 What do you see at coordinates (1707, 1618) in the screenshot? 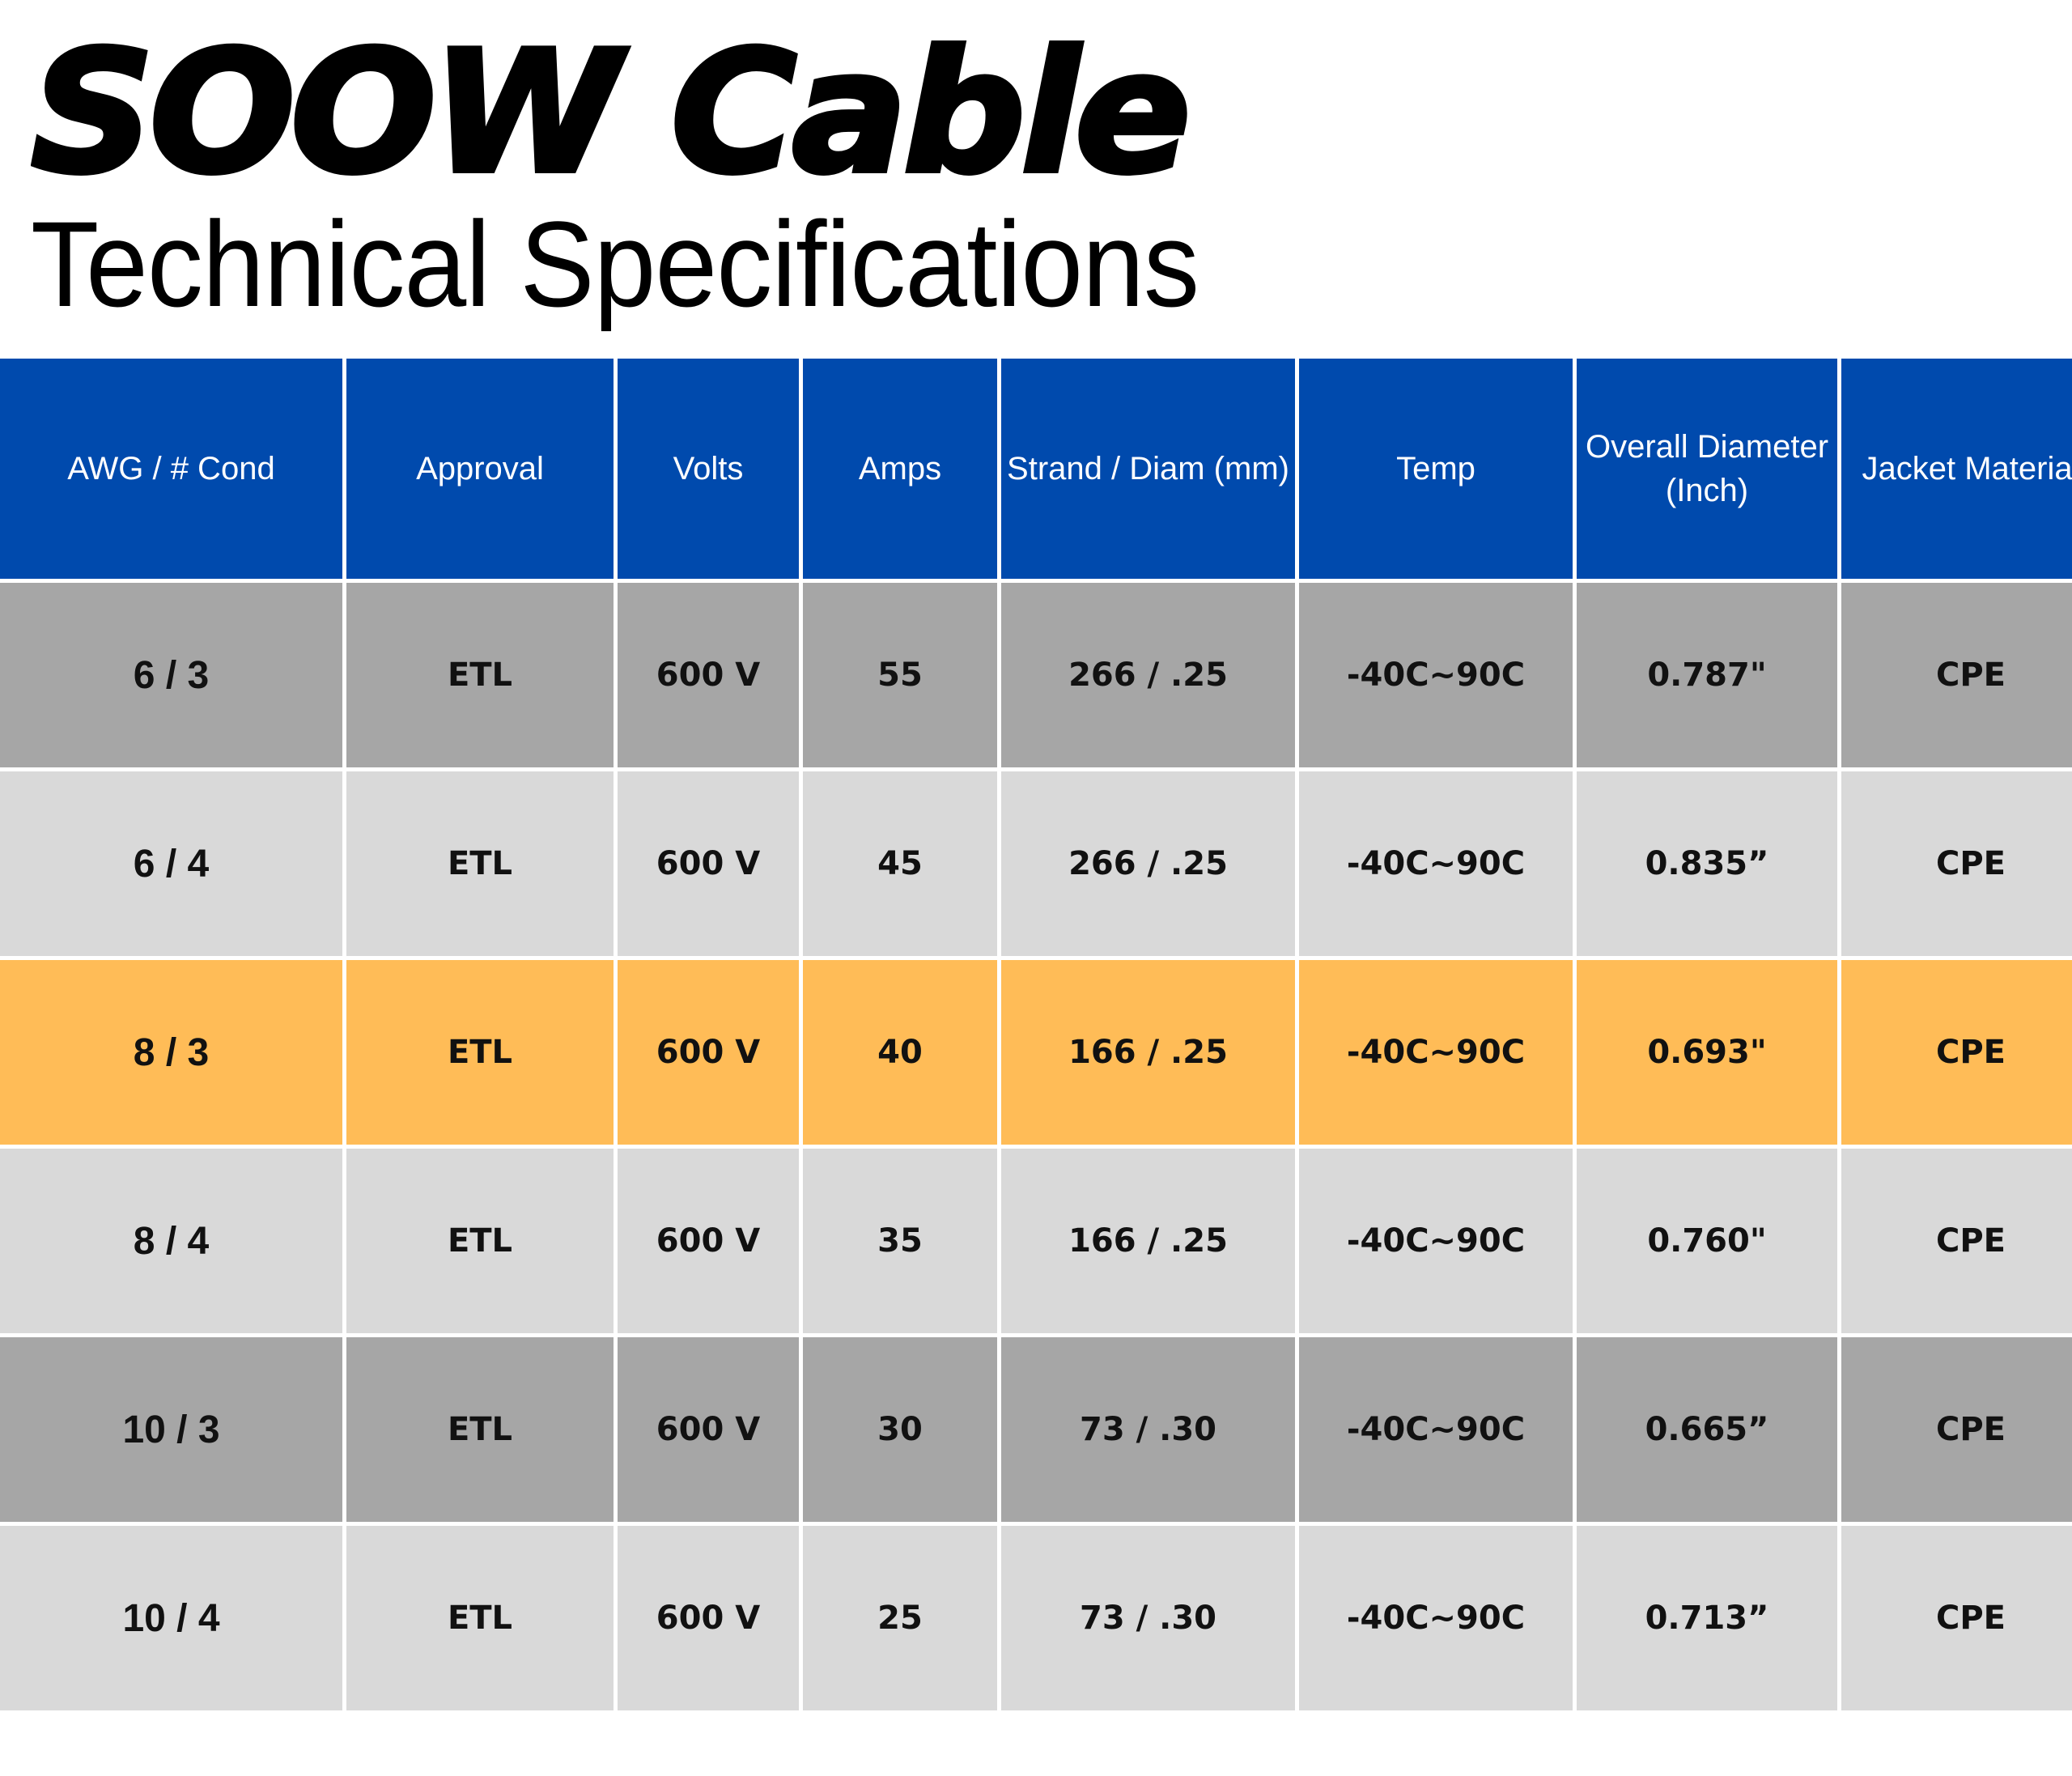
I see `cell-overall-diameter: 0.713”` at bounding box center [1707, 1618].